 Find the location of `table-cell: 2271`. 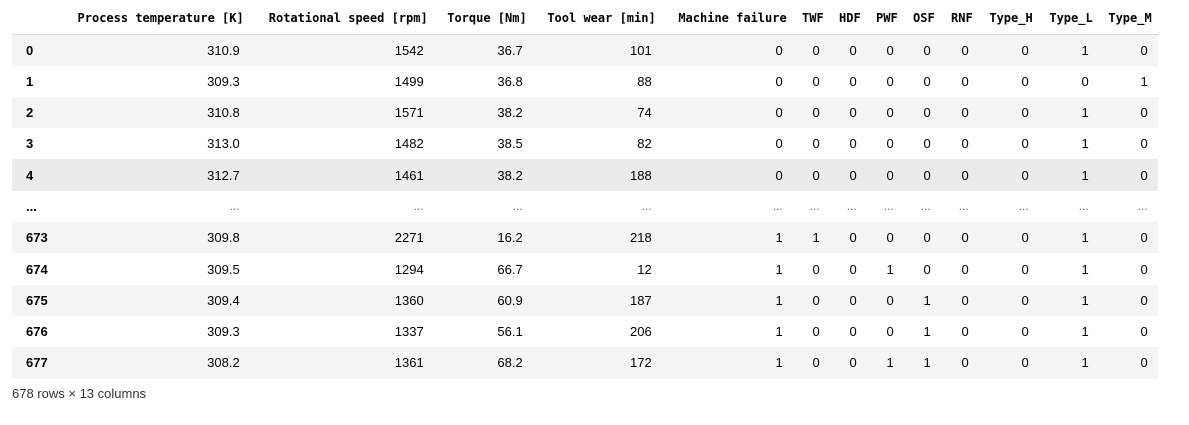

table-cell: 2271 is located at coordinates (409, 238).